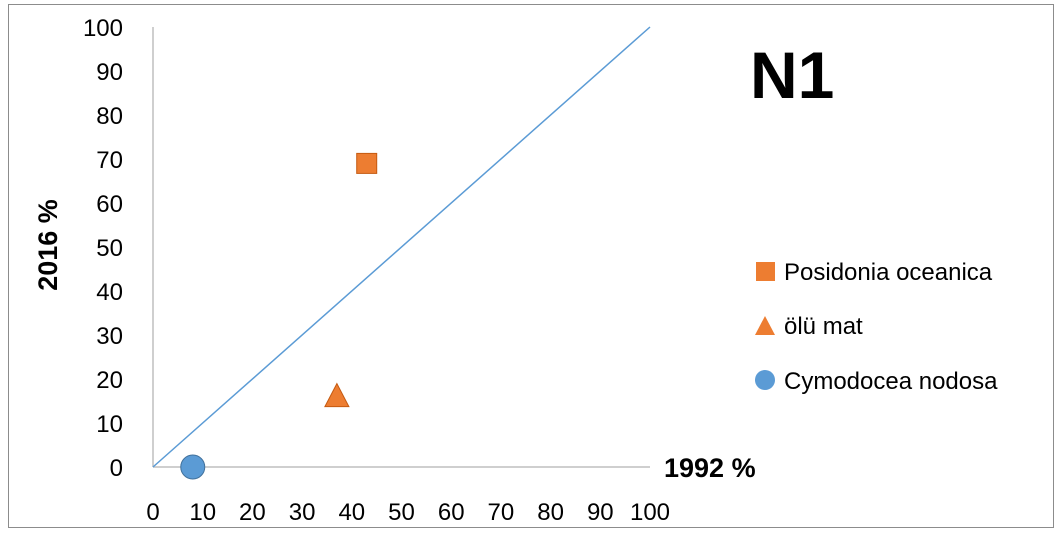  What do you see at coordinates (109, 424) in the screenshot?
I see `y-tick-label: 10` at bounding box center [109, 424].